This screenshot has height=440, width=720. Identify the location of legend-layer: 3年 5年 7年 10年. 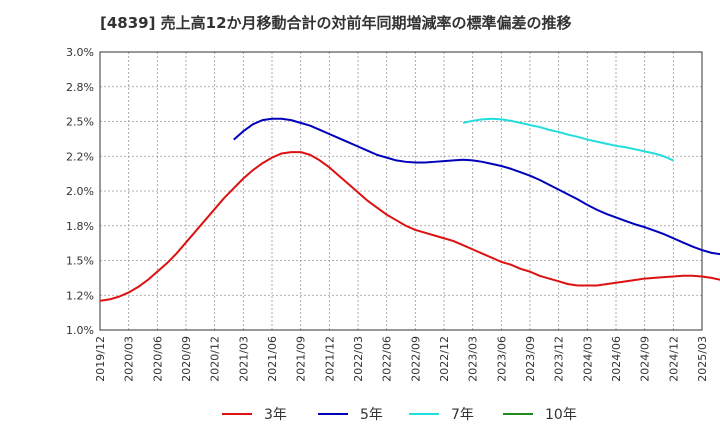
(399, 415).